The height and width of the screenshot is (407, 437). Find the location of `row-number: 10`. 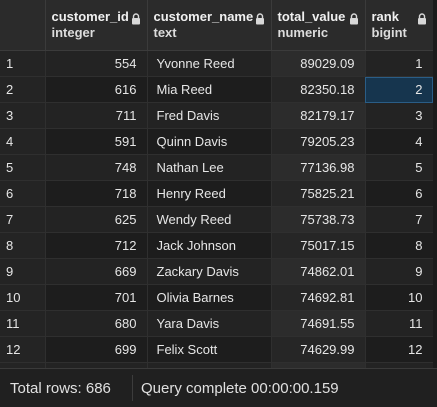

row-number: 10 is located at coordinates (23, 297).